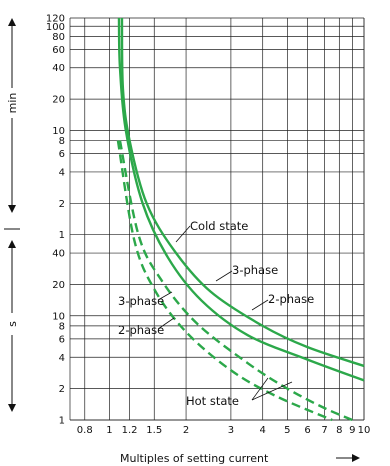 The width and height of the screenshot is (390, 466). Describe the element at coordinates (130, 430) in the screenshot. I see `x-tick-label: 1.2` at that location.